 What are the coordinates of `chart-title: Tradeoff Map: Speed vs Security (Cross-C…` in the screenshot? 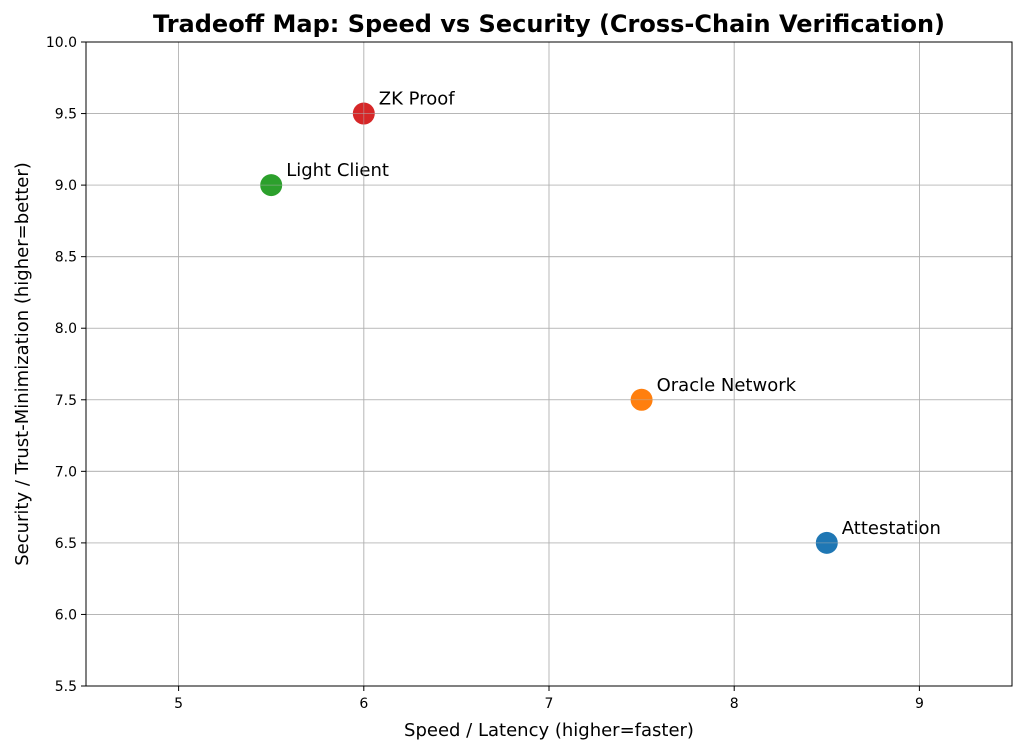 It's located at (549, 24).